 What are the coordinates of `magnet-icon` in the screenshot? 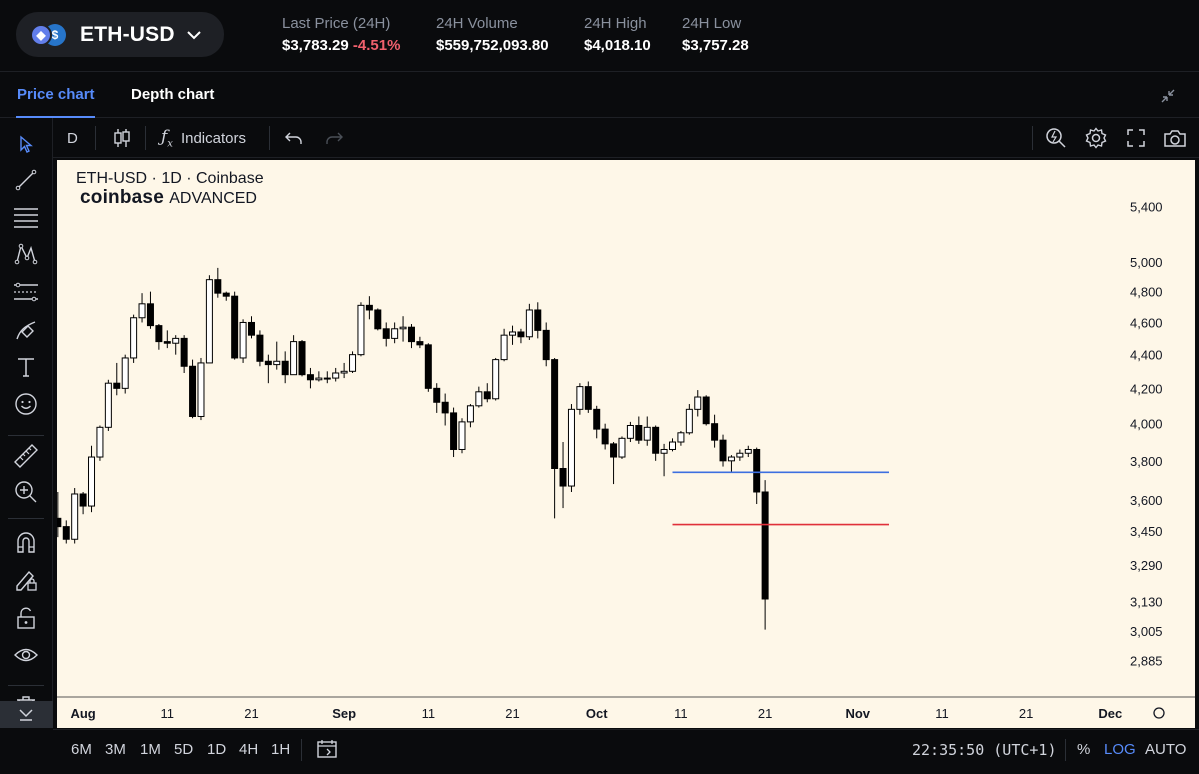 It's located at (26, 542).